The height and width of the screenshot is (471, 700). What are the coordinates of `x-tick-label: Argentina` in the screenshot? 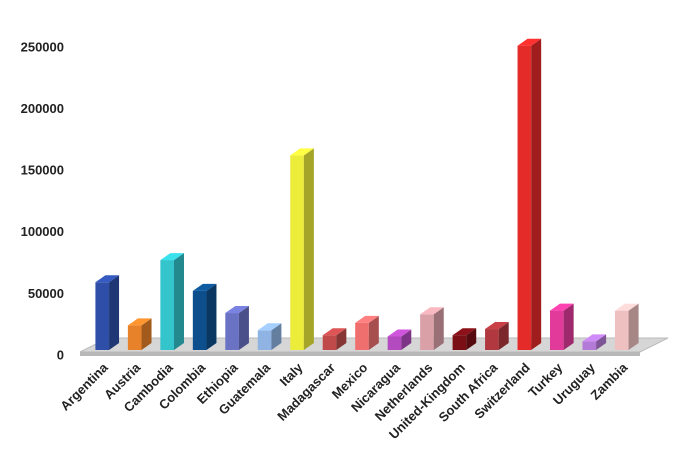 It's located at (84, 386).